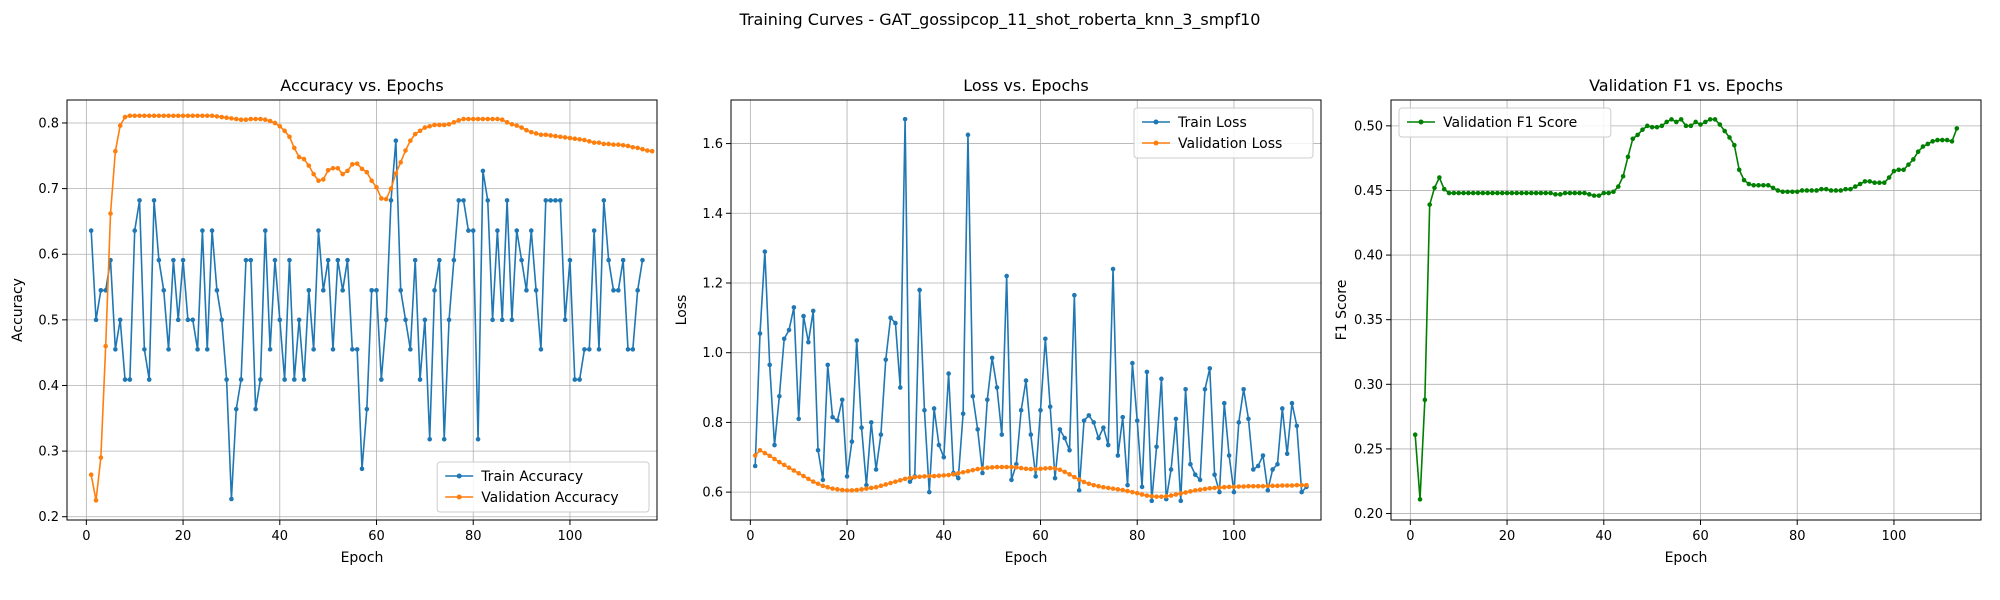  I want to click on y-tick-label: 0.5, so click(48, 320).